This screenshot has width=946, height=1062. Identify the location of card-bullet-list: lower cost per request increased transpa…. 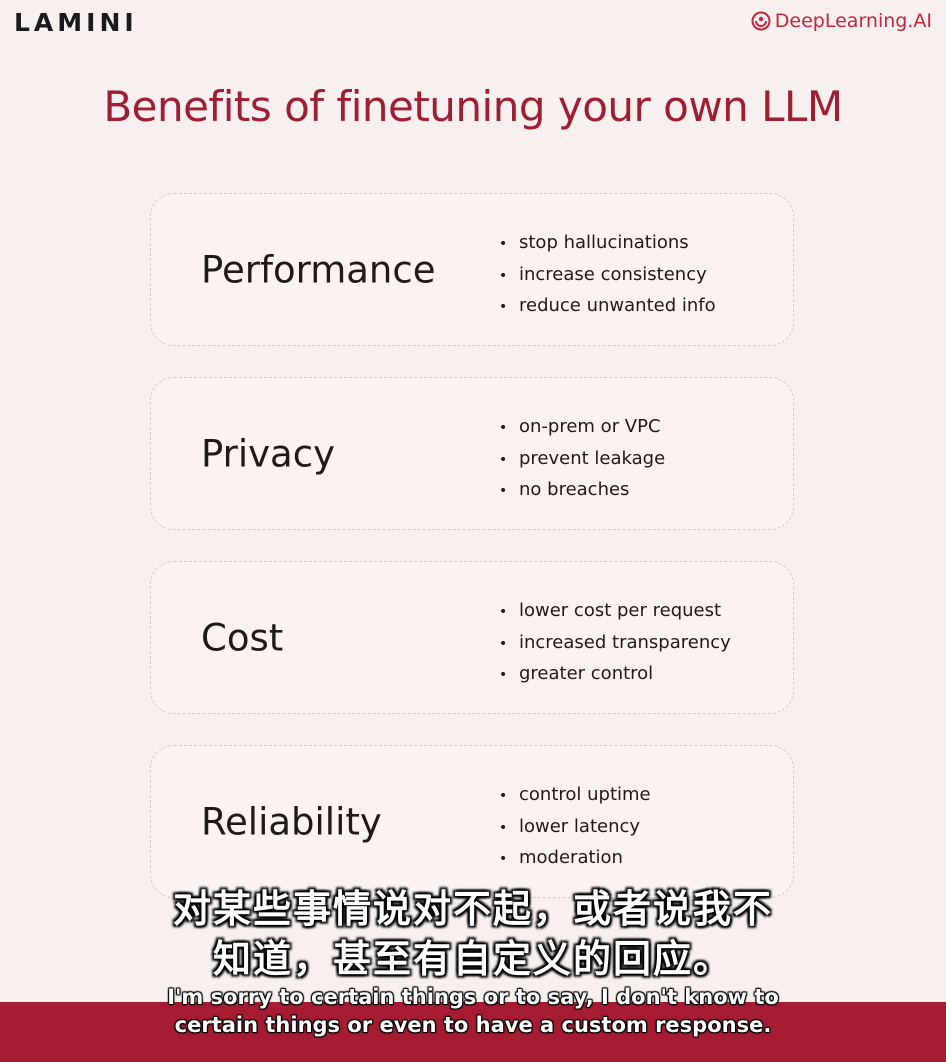
(615, 643).